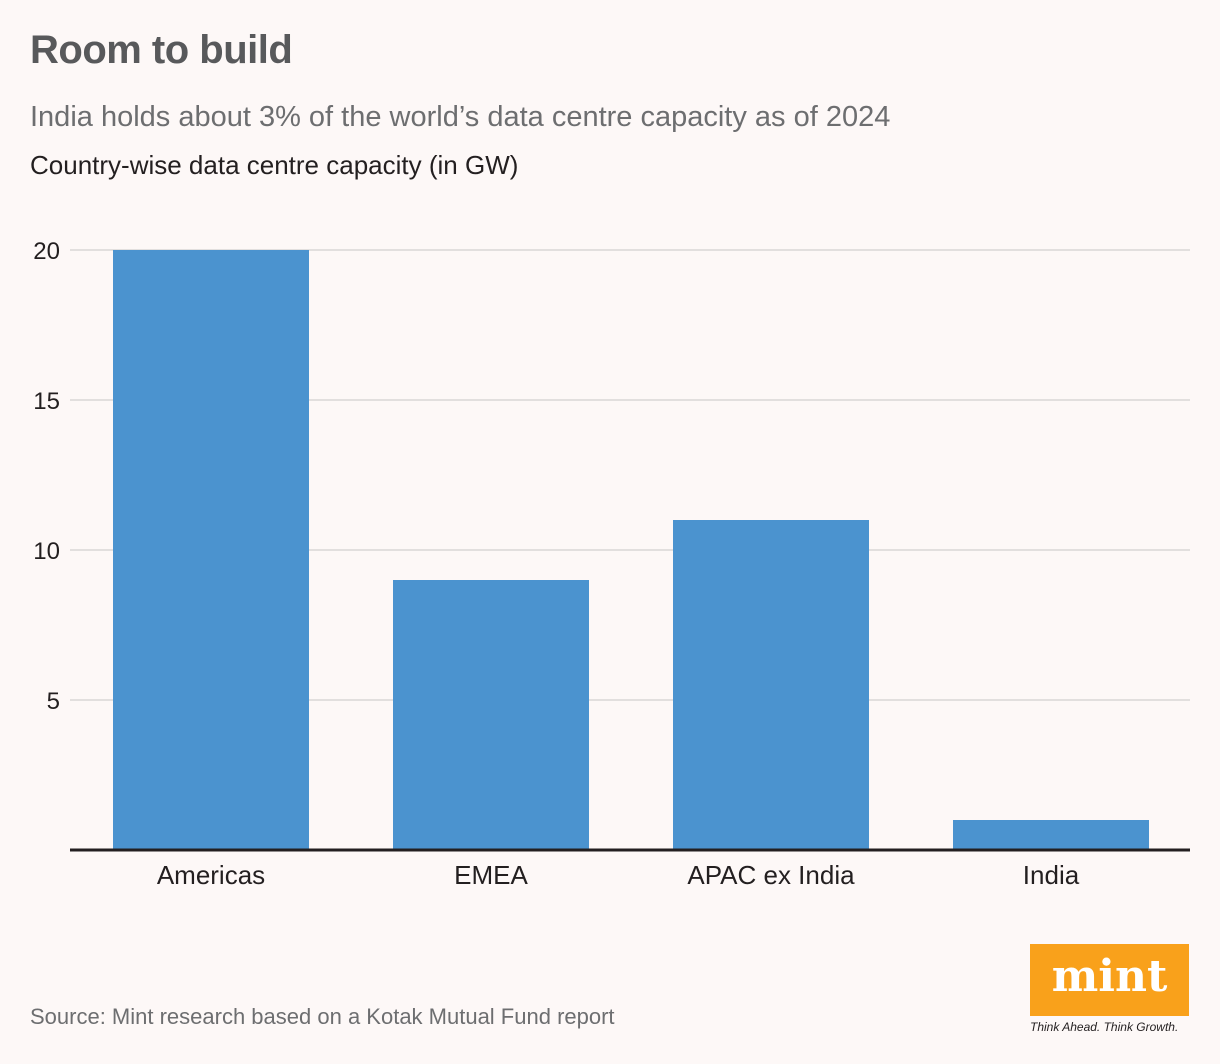 The width and height of the screenshot is (1220, 1064). Describe the element at coordinates (53, 701) in the screenshot. I see `y-tick-label: 5` at that location.